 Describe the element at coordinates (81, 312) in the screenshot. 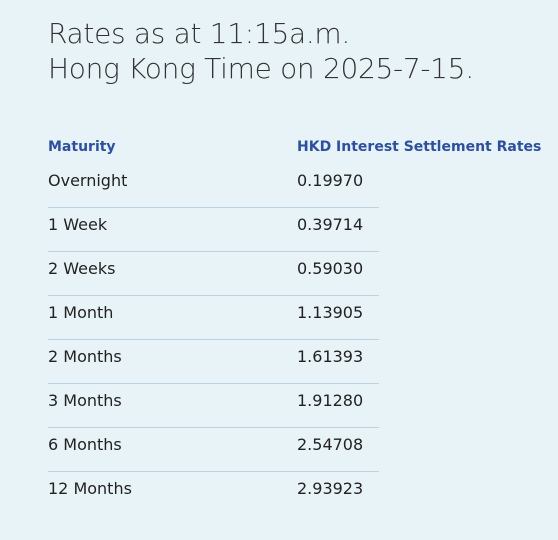

I see `maturity: 1 Month` at that location.